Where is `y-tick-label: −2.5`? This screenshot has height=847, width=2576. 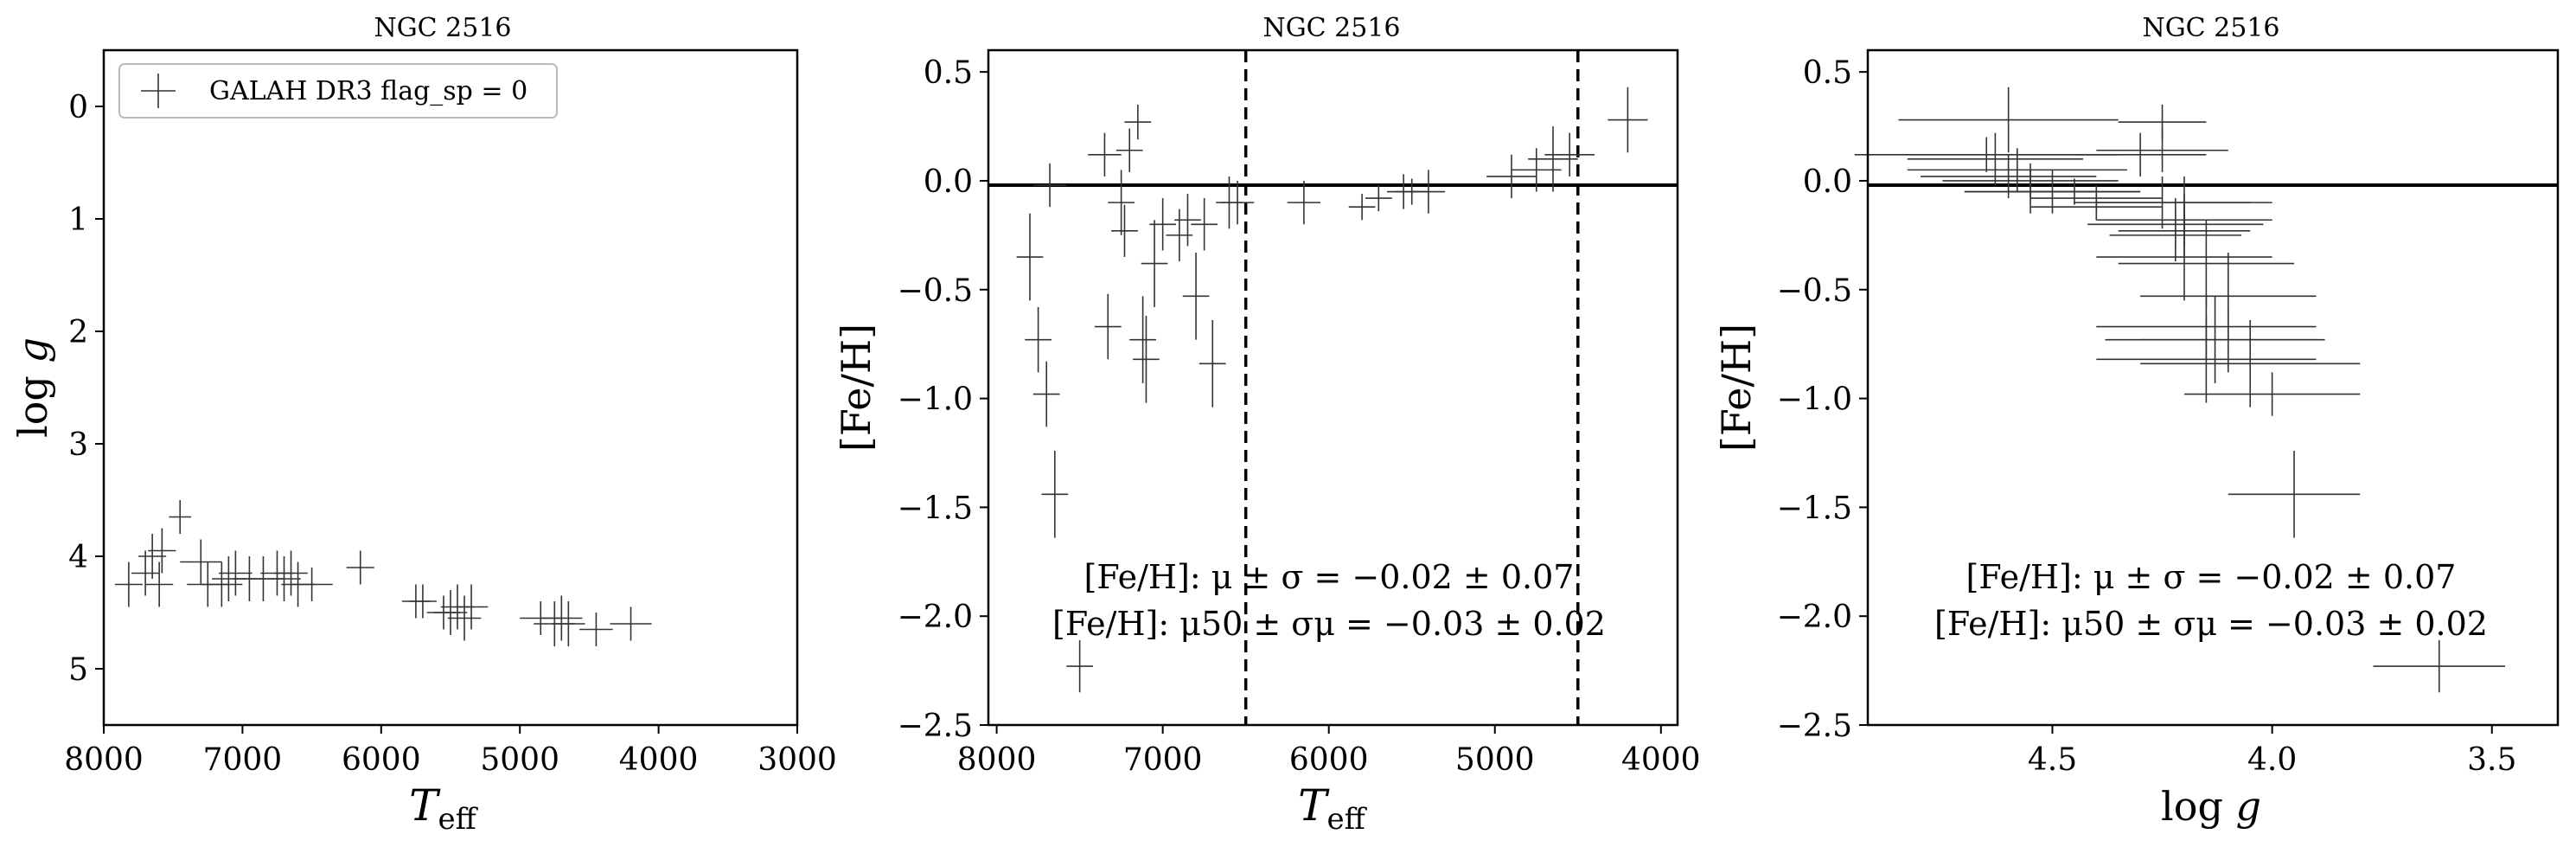 y-tick-label: −2.5 is located at coordinates (1814, 726).